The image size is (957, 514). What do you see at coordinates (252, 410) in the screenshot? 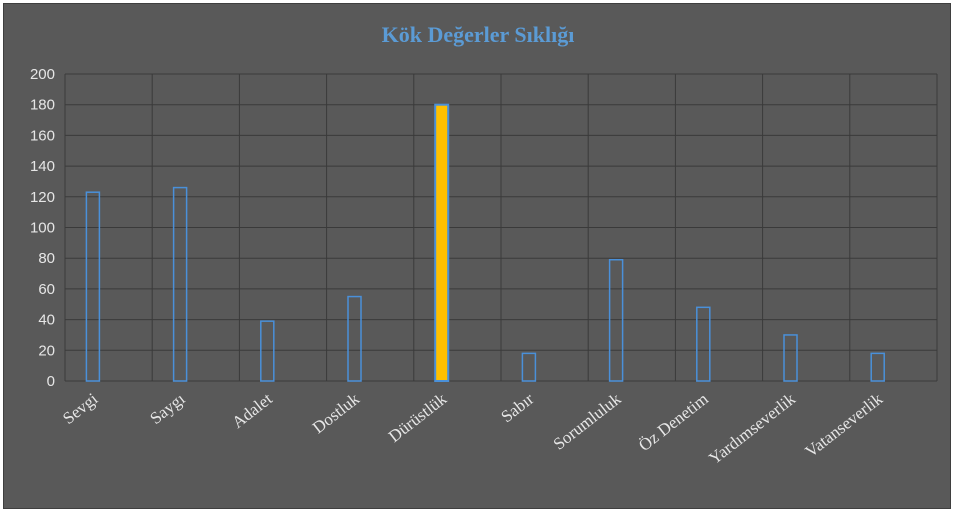
I see `x-tick-label: Adalet` at bounding box center [252, 410].